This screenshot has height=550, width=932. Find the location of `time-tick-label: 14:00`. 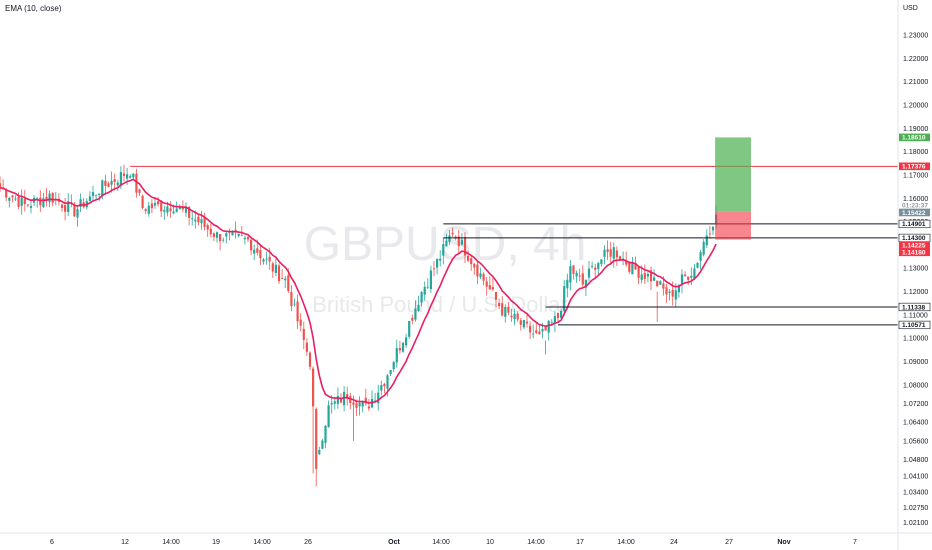

time-tick-label: 14:00 is located at coordinates (441, 542).